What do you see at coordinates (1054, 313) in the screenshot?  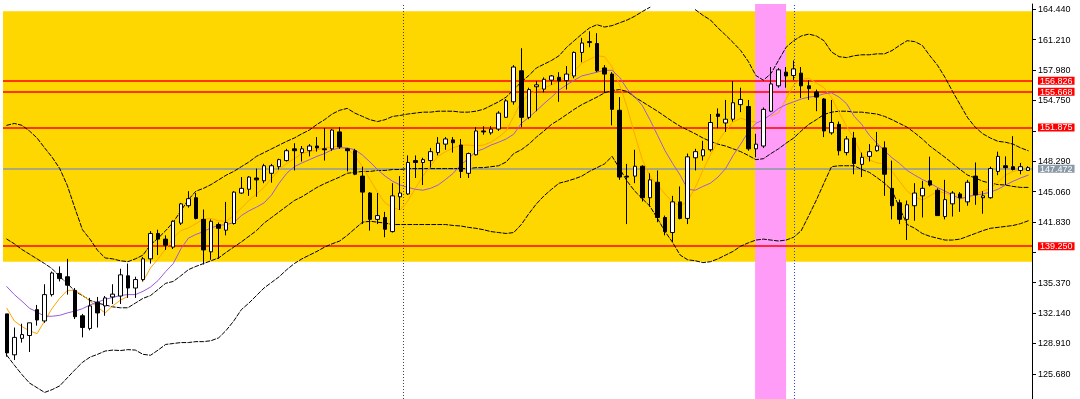 I see `y-tick-label: 132.140` at bounding box center [1054, 313].